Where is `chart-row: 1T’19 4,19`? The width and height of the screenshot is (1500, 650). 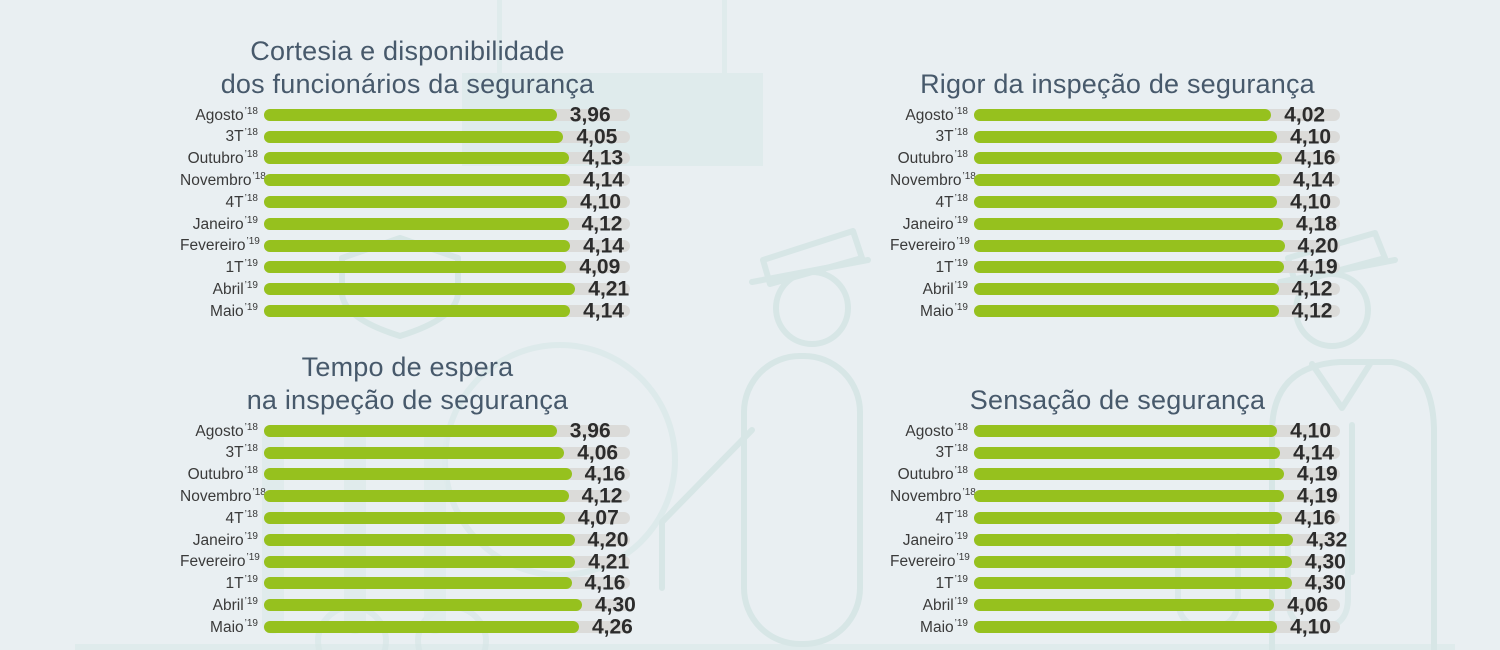 chart-row: 1T’19 4,19 is located at coordinates (1117, 268).